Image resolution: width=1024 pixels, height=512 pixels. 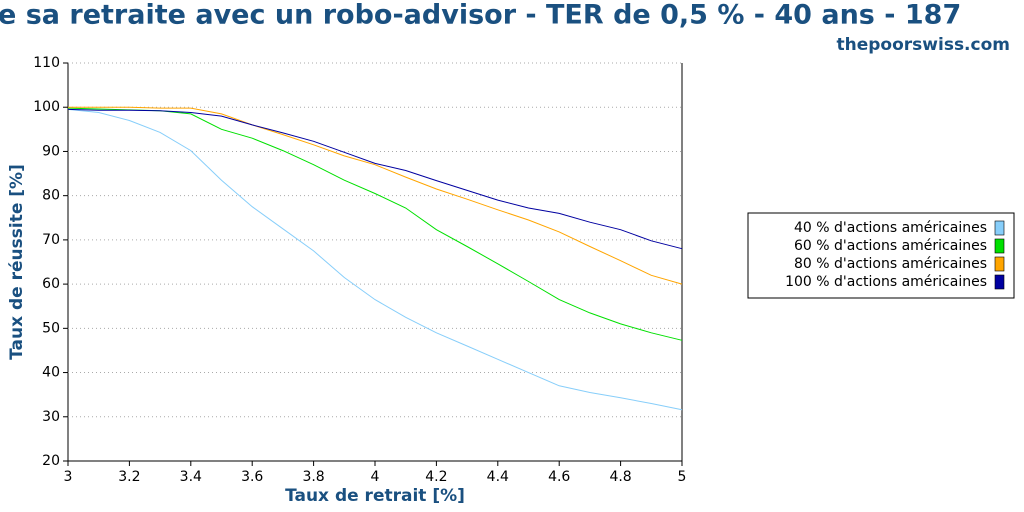 What do you see at coordinates (890, 264) in the screenshot?
I see `legend-label: 80 % d'actions américaines` at bounding box center [890, 264].